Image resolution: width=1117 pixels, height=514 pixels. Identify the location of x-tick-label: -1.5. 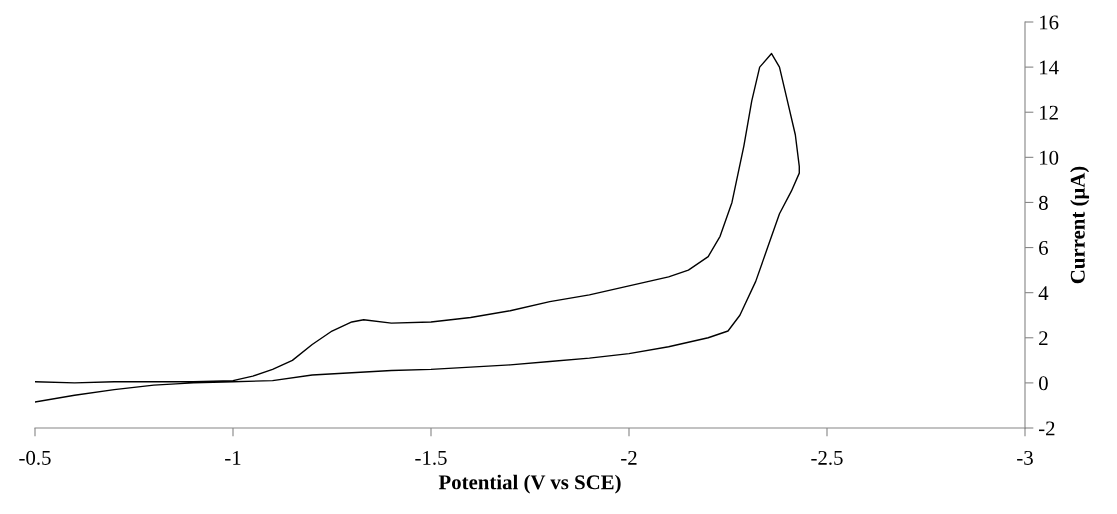
(431, 457).